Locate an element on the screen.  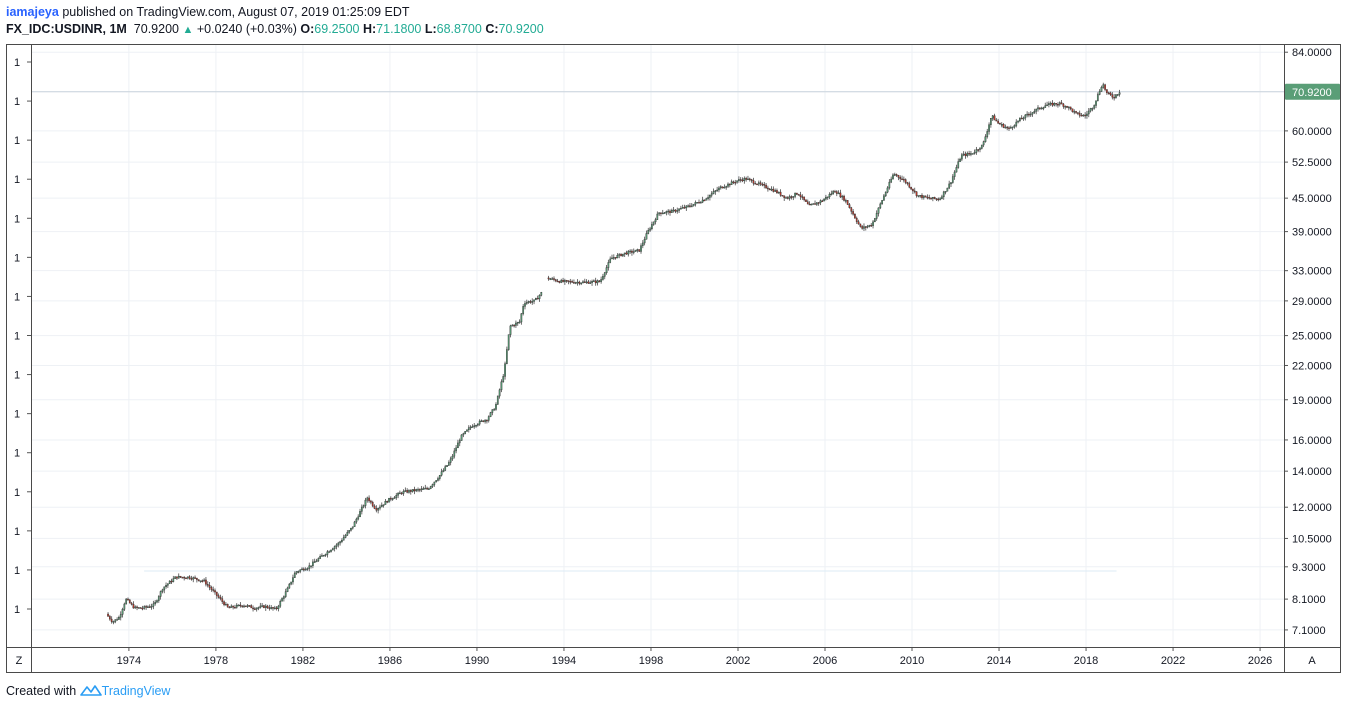
last-price-tag is located at coordinates (1312, 91).